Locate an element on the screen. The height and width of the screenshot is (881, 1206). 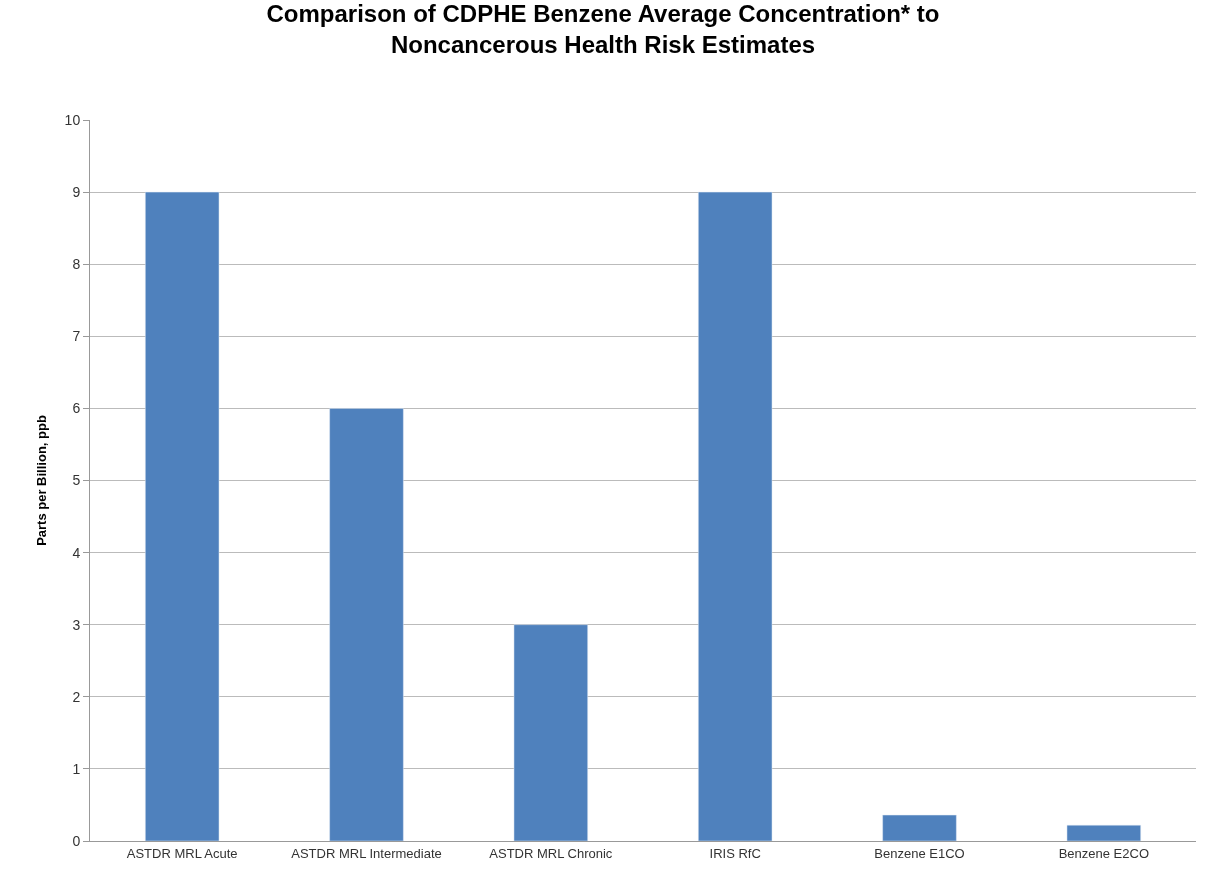
x-tick-label: Benzene E2CO is located at coordinates (1103, 853).